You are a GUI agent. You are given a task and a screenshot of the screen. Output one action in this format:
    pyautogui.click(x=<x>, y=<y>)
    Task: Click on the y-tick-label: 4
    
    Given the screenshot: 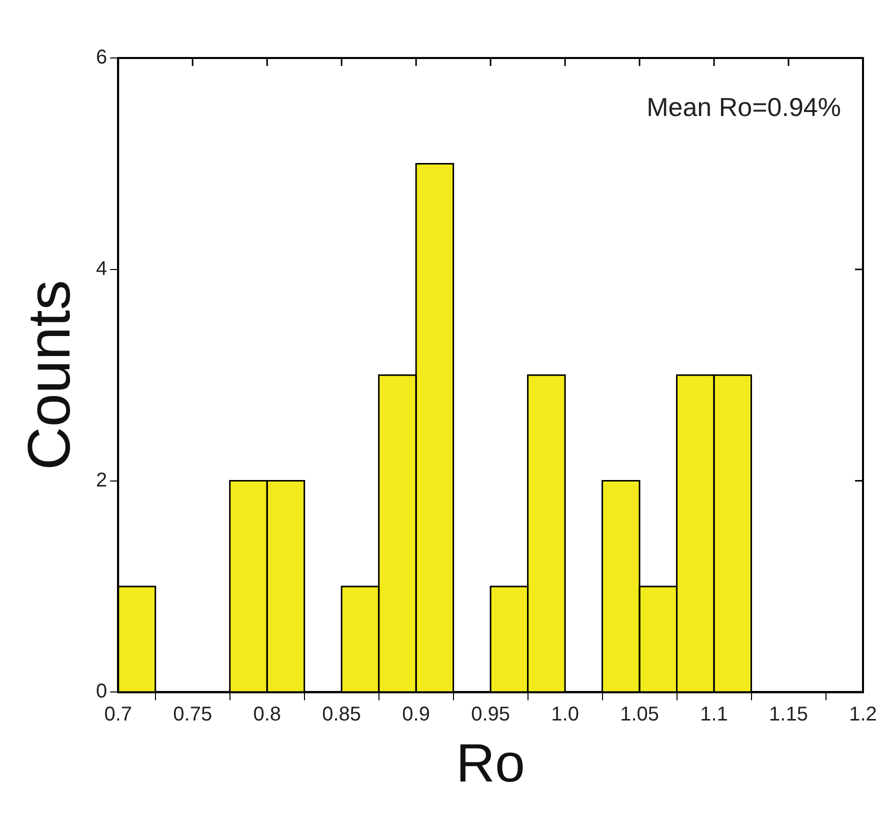 What is the action you would take?
    pyautogui.click(x=102, y=269)
    